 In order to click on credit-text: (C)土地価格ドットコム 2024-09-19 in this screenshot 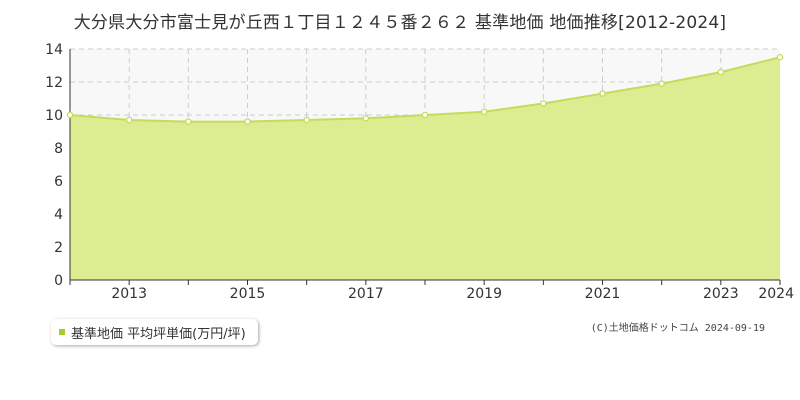, I will do `click(677, 328)`.